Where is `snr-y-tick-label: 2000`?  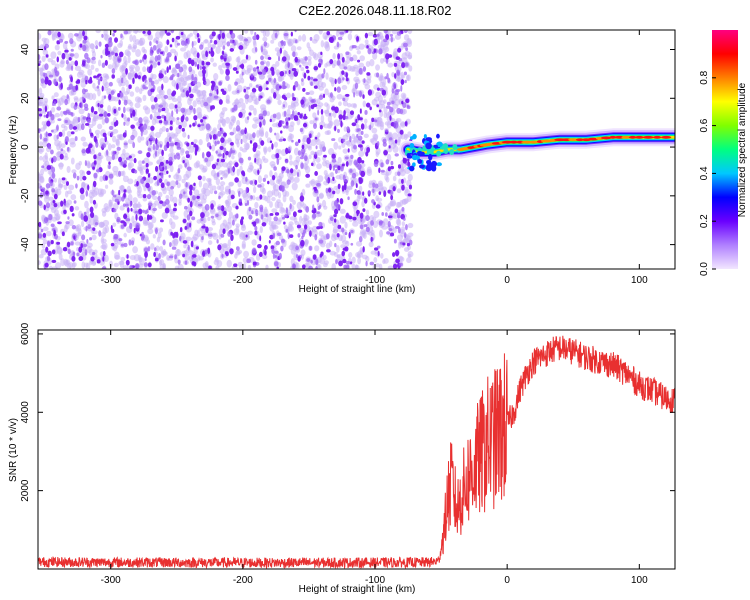 snr-y-tick-label: 2000 is located at coordinates (25, 490).